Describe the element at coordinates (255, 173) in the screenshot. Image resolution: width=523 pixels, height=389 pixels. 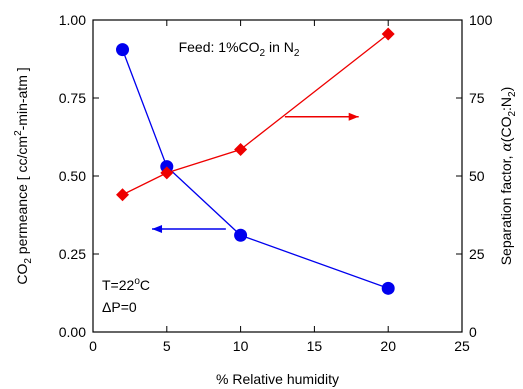
I see `arrows-layer` at that location.